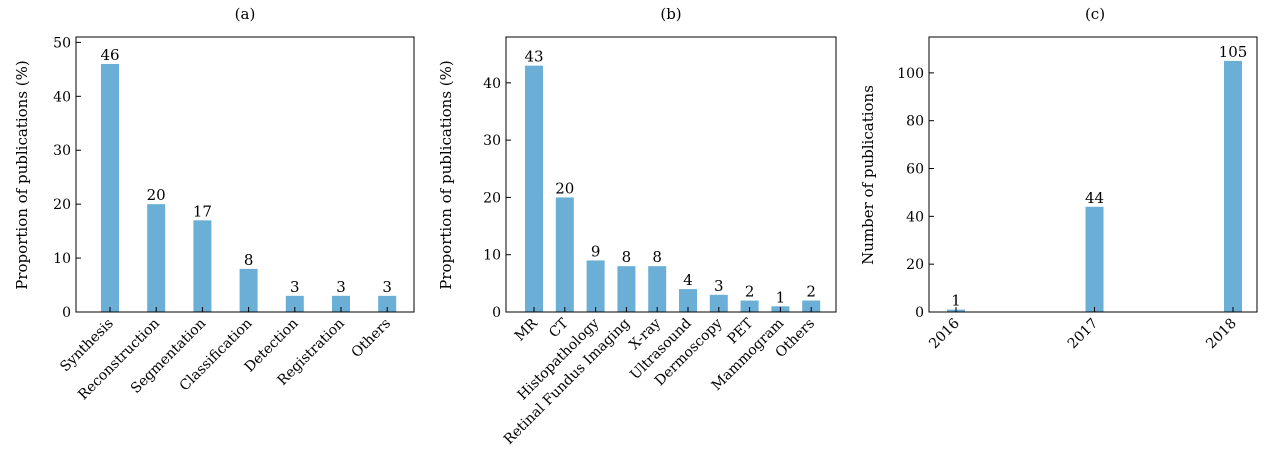 This screenshot has width=1266, height=455. What do you see at coordinates (1083, 334) in the screenshot?
I see `x-tick-label: 2017` at bounding box center [1083, 334].